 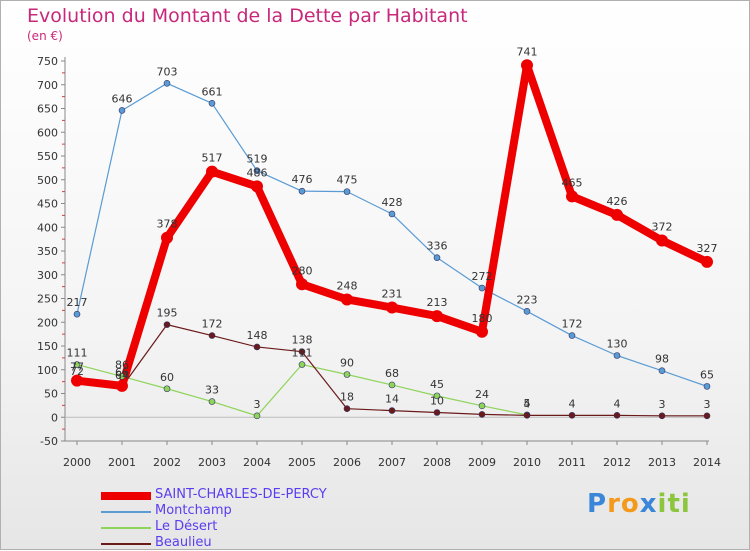 What do you see at coordinates (482, 276) in the screenshot?
I see `data-label: 272` at bounding box center [482, 276].